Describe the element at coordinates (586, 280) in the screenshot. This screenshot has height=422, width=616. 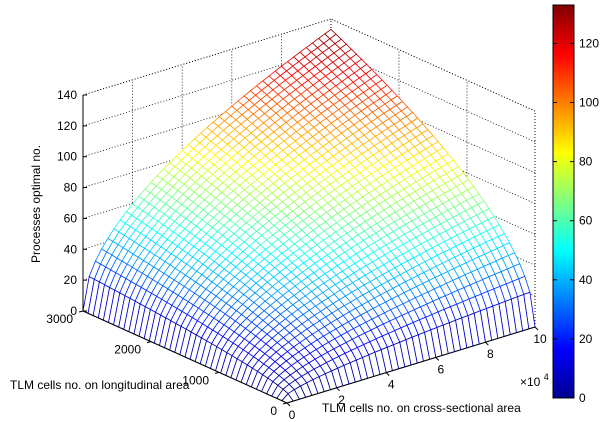
I see `colorbar-tick-label: 40` at that location.